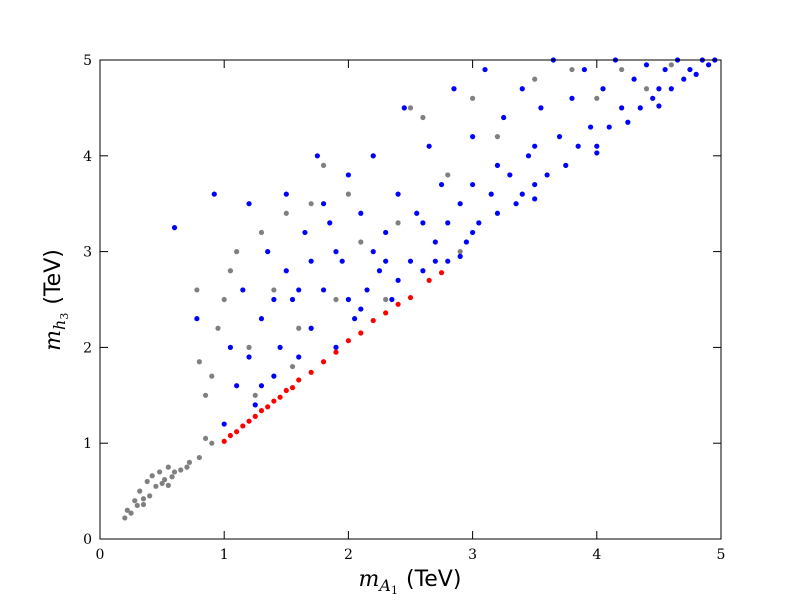  What do you see at coordinates (53, 340) in the screenshot?
I see `y-label-symbol: m` at bounding box center [53, 340].